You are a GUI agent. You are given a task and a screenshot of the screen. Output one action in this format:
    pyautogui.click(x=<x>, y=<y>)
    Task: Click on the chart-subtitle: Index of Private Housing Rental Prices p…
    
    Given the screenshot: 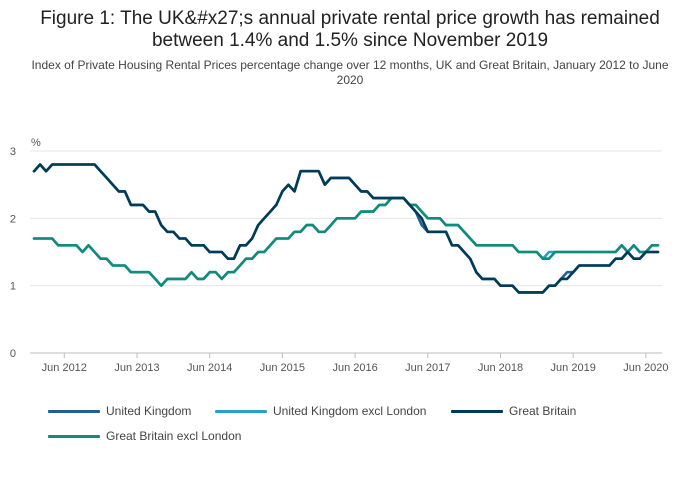 What is the action you would take?
    pyautogui.click(x=350, y=72)
    